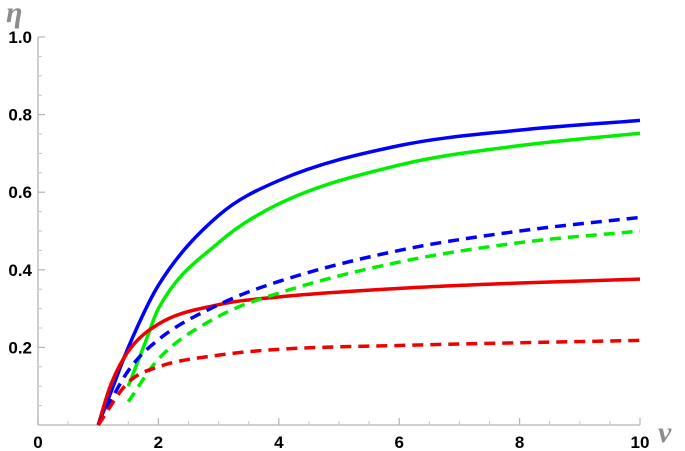 This screenshot has height=451, width=685. I want to click on y-tick-label: 0.2, so click(20, 347).